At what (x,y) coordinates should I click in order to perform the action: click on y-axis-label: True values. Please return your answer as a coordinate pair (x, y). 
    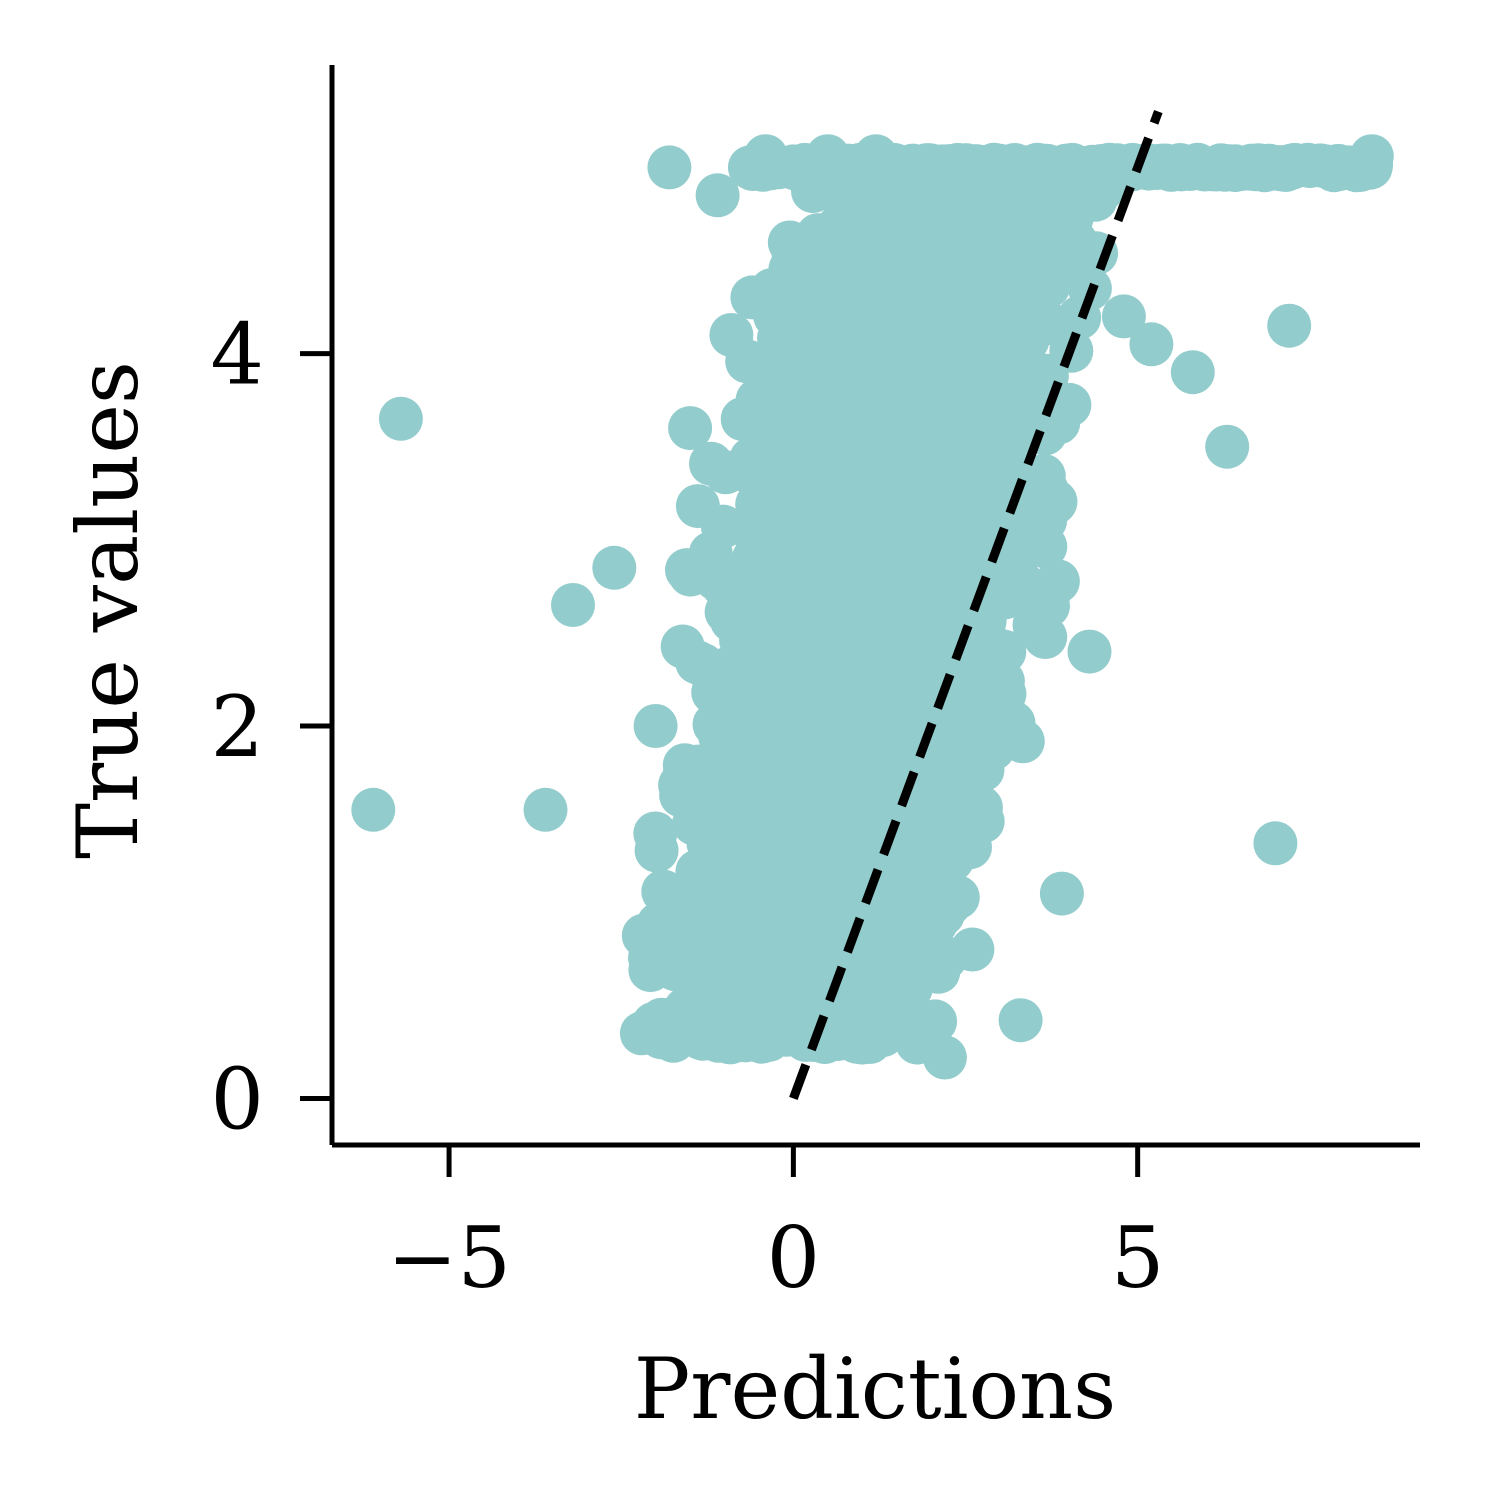
    Looking at the image, I should click on (108, 610).